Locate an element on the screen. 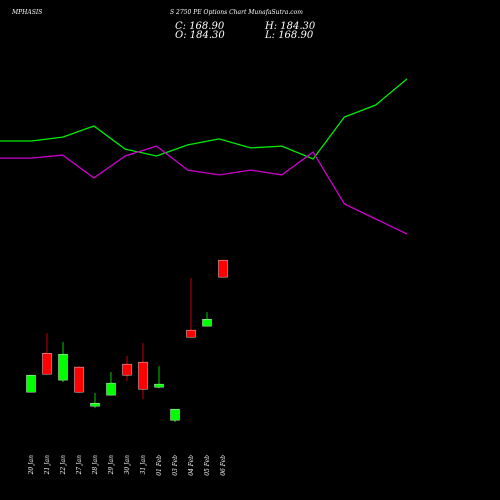 The image size is (500, 500). close-label: C: 168.90 is located at coordinates (200, 26).